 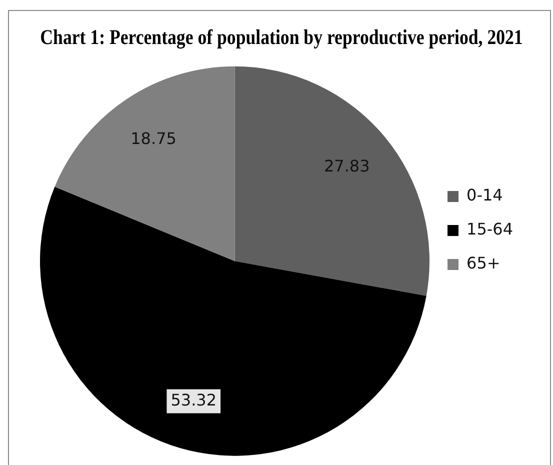 I want to click on data-label: 27.83, so click(x=347, y=166).